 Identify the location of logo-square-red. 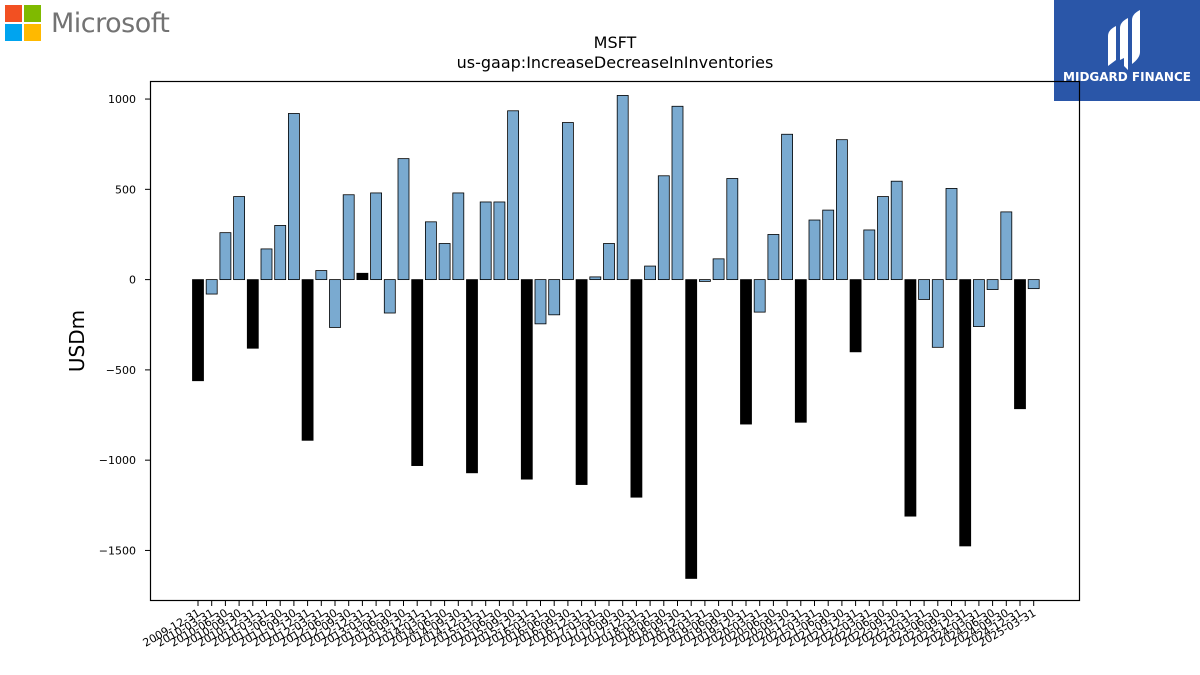
(13, 13).